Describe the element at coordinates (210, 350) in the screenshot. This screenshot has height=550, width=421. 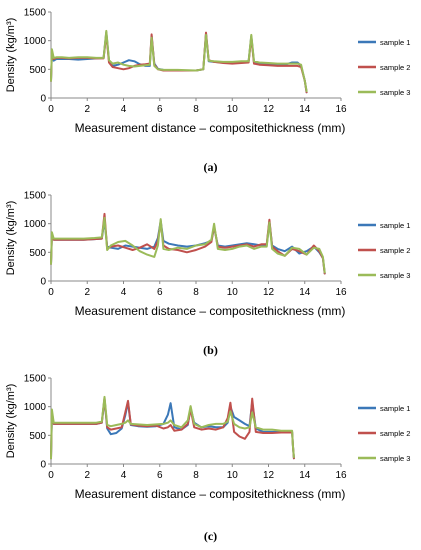
I see `caption-b: (b)` at that location.